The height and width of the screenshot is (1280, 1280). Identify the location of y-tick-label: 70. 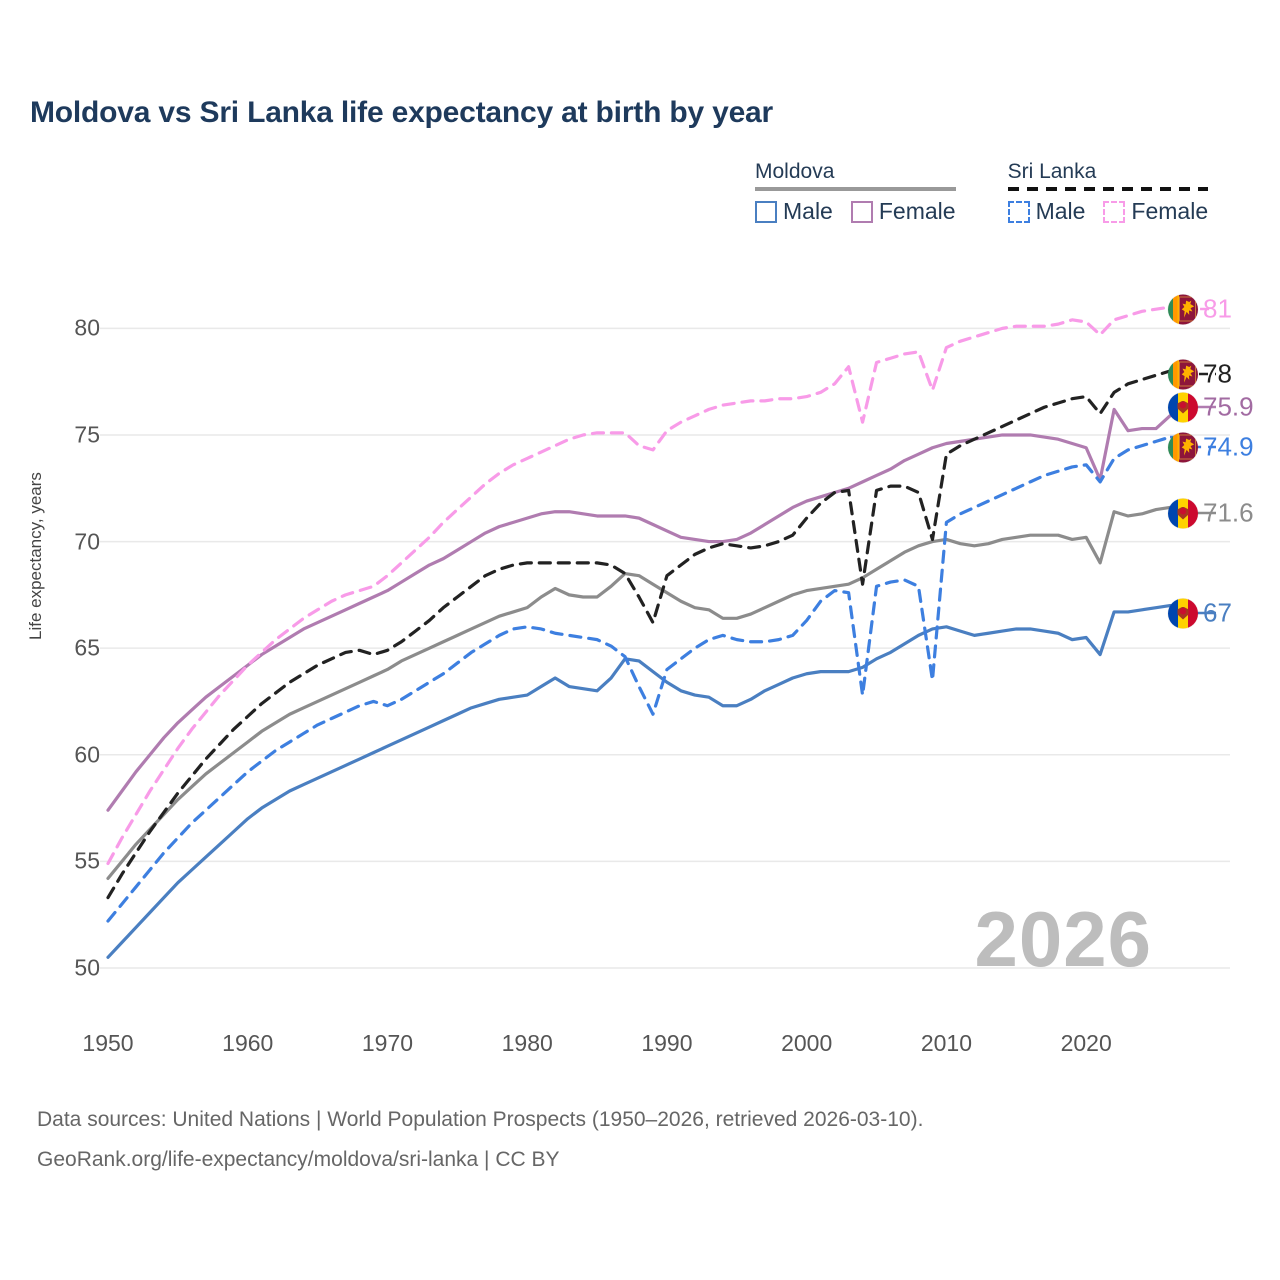
(87, 541).